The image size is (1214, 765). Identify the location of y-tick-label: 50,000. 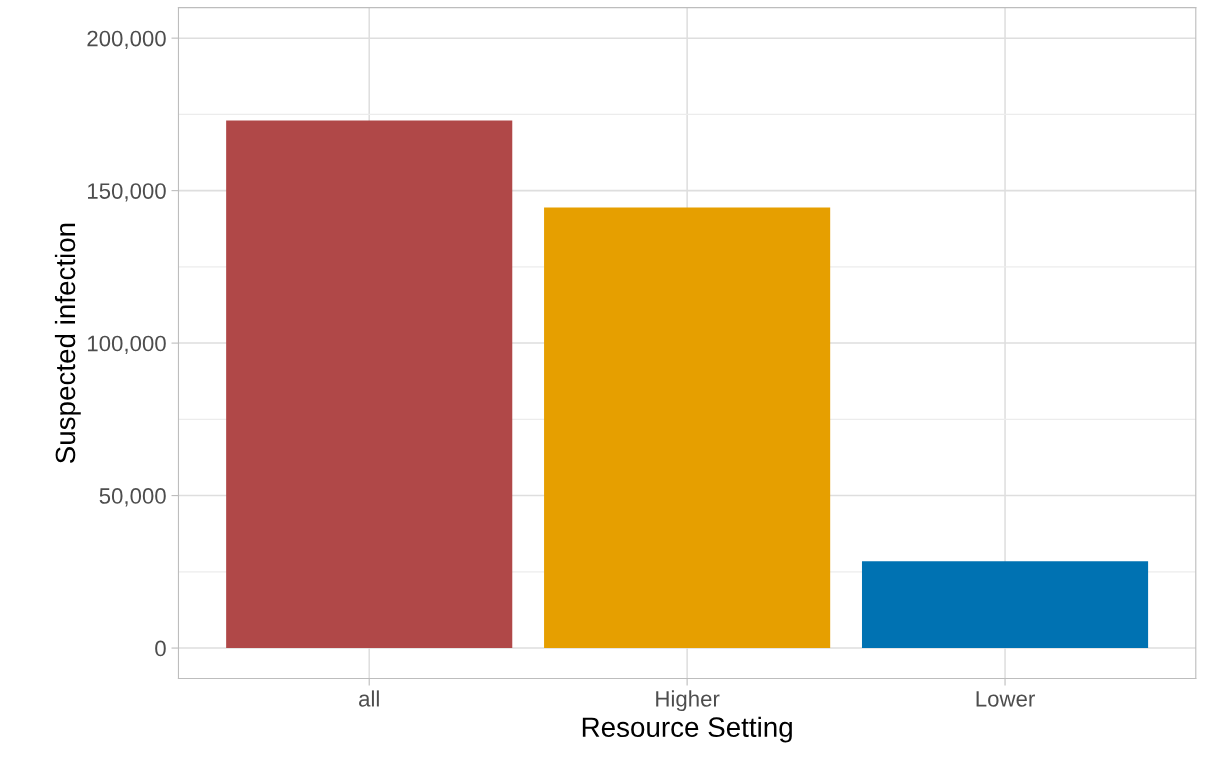
(132, 497).